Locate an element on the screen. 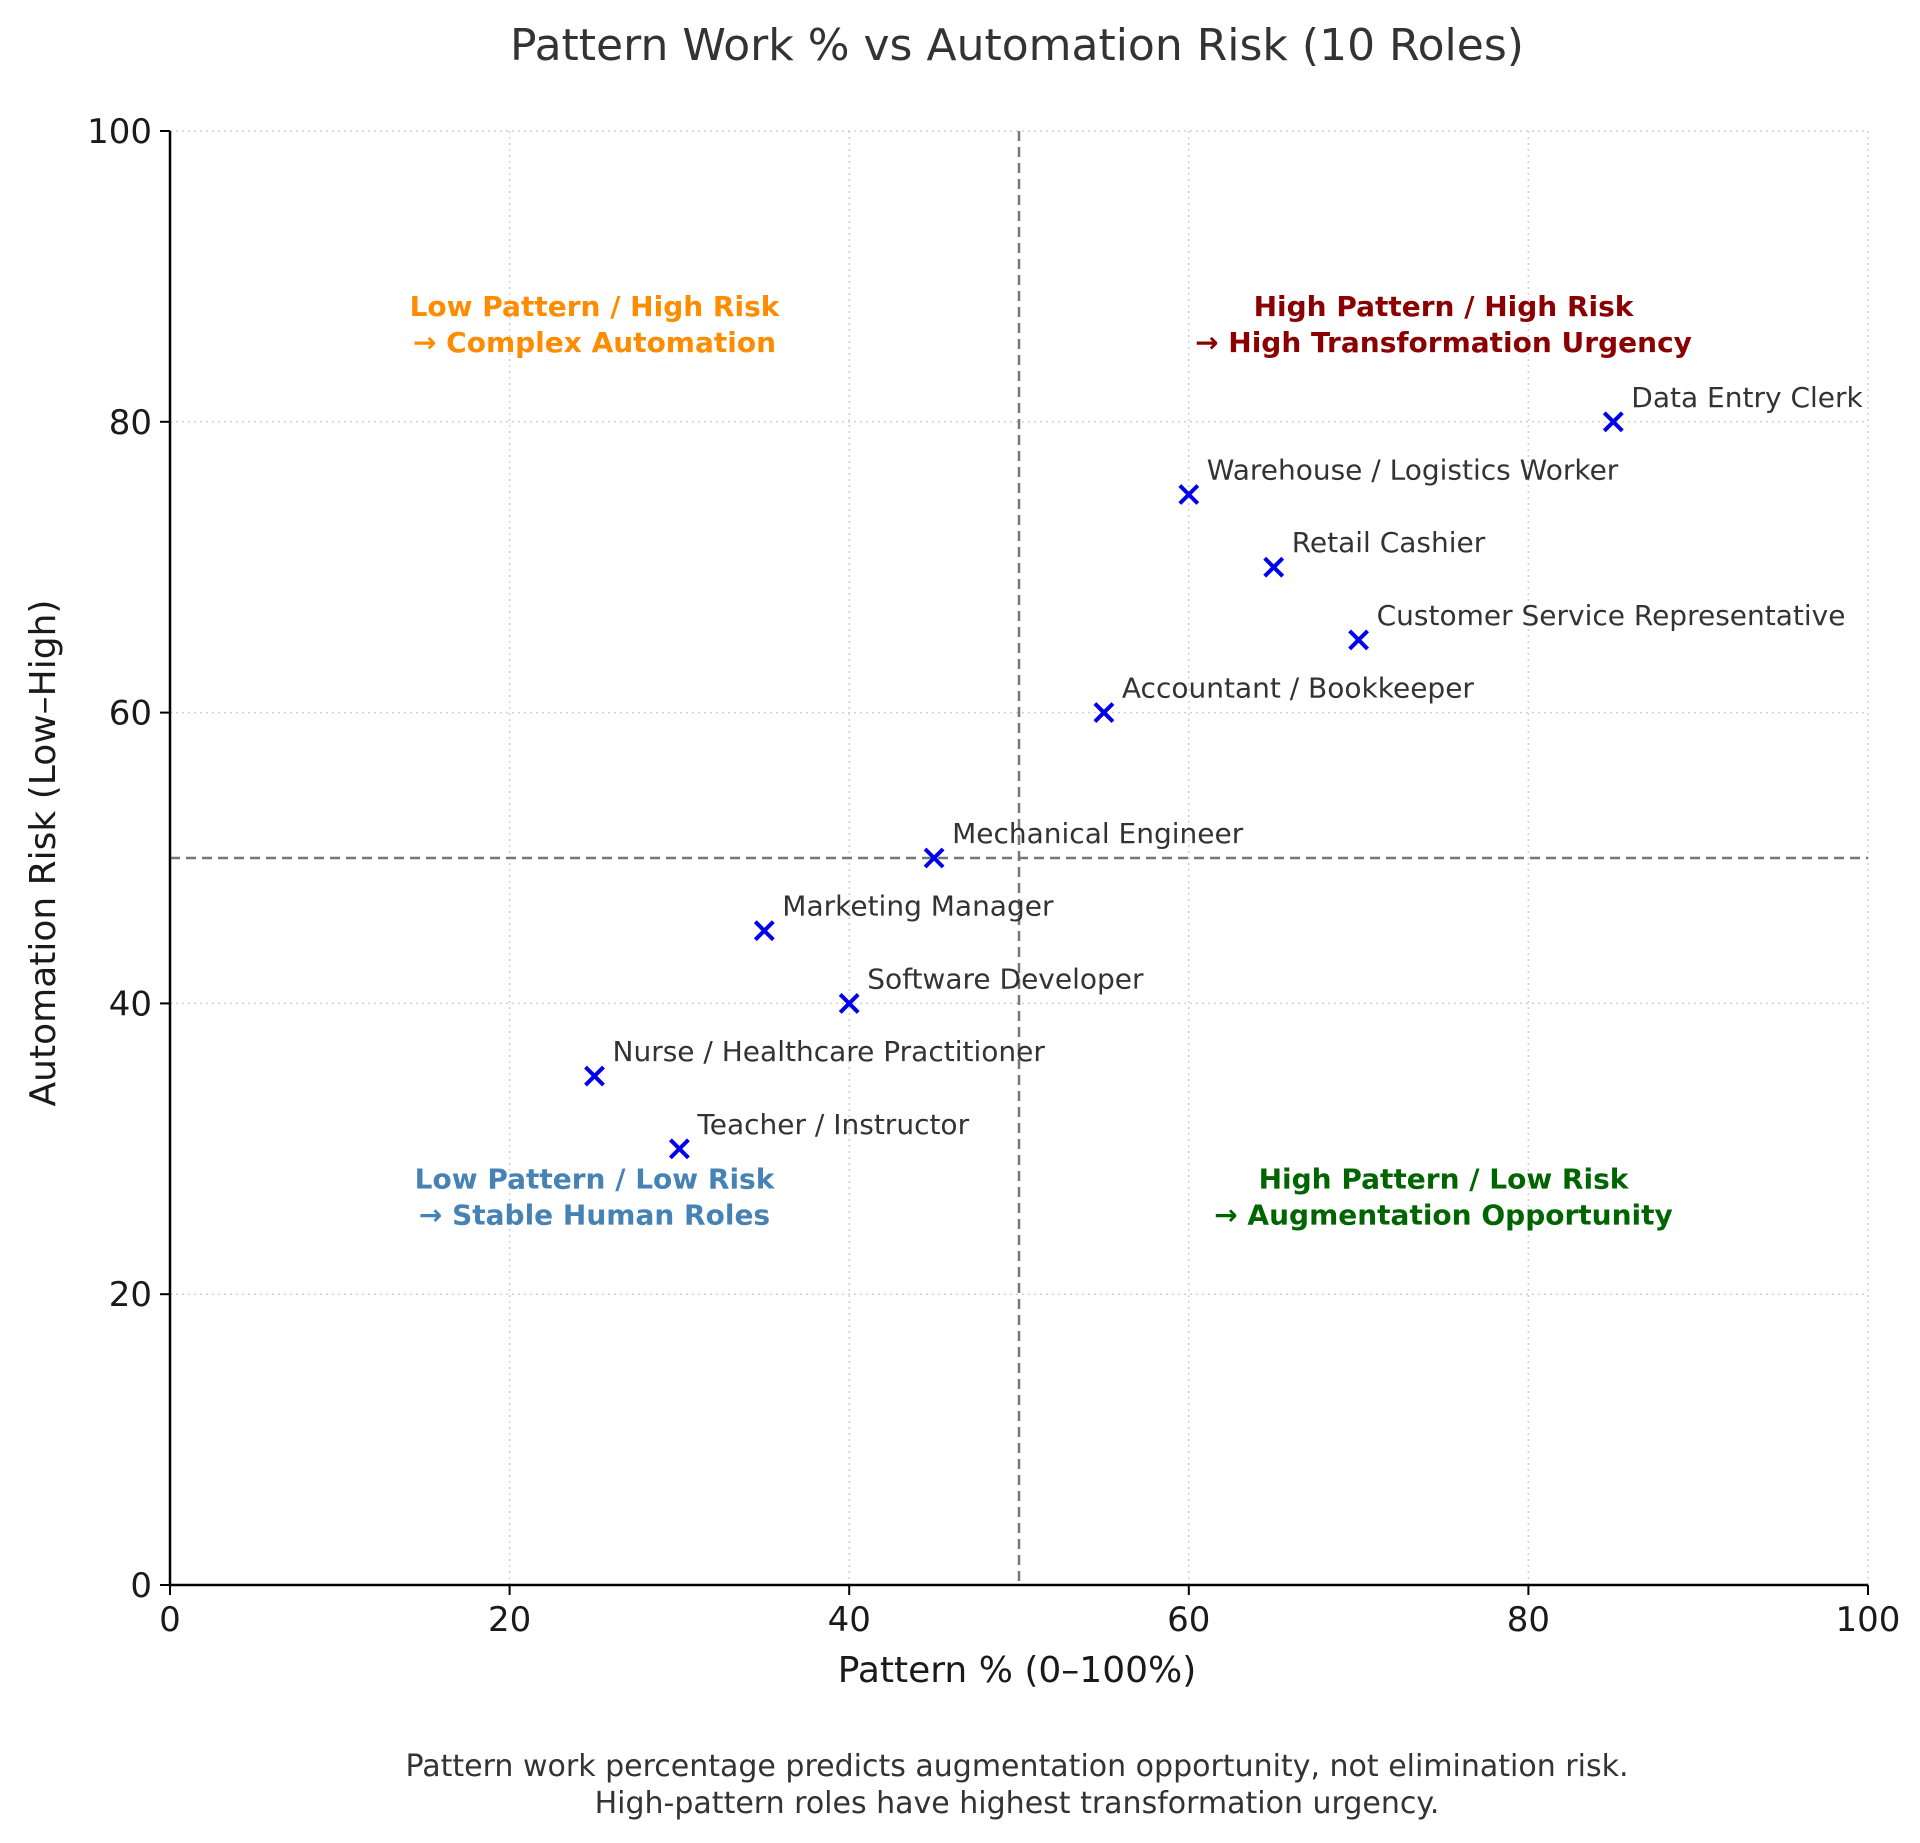 Image resolution: width=1920 pixels, height=1843 pixels. data-point-3-stroke-b is located at coordinates (1359, 640).